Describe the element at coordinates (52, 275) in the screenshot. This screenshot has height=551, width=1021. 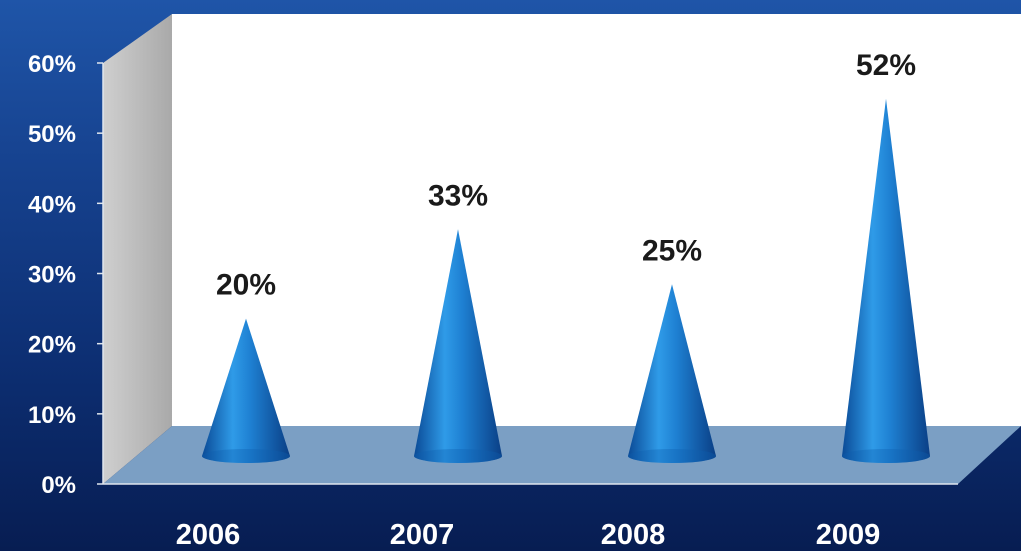
I see `y-tick-label: 30%` at that location.